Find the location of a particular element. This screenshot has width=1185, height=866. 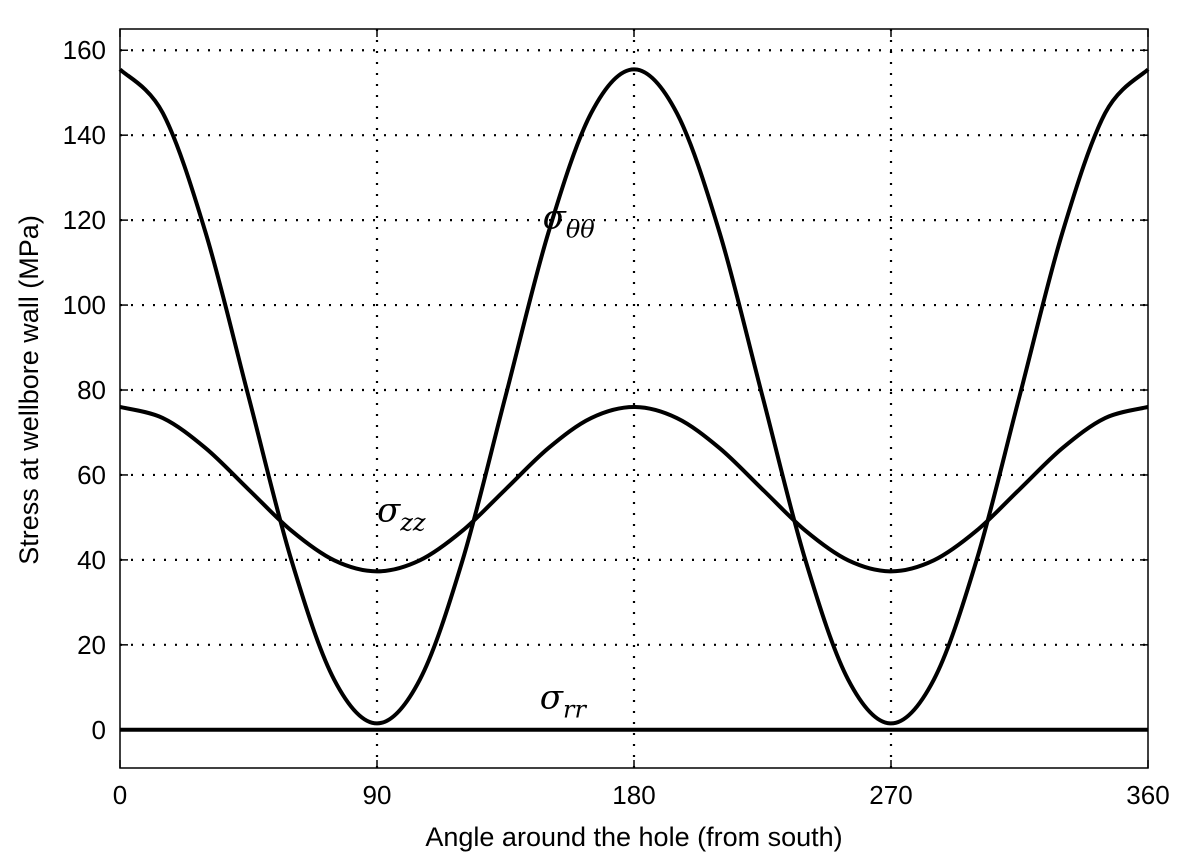

x-tick-label: 270 is located at coordinates (890, 795).